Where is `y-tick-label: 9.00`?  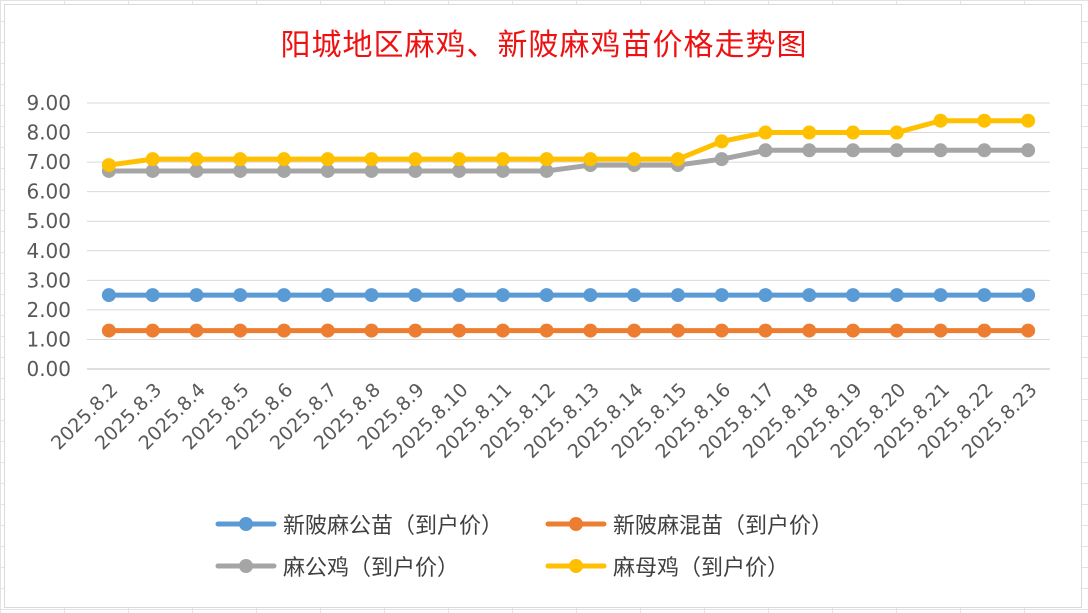
y-tick-label: 9.00 is located at coordinates (48, 103).